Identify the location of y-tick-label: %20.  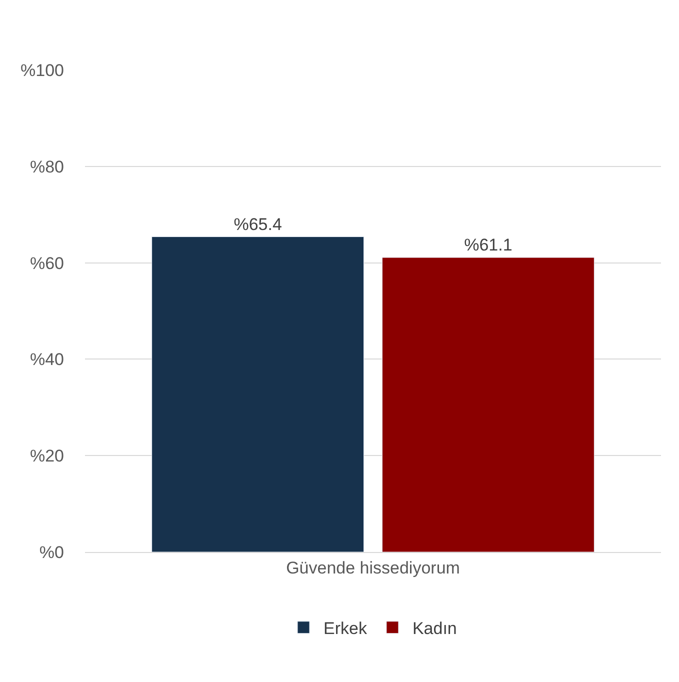
(47, 456).